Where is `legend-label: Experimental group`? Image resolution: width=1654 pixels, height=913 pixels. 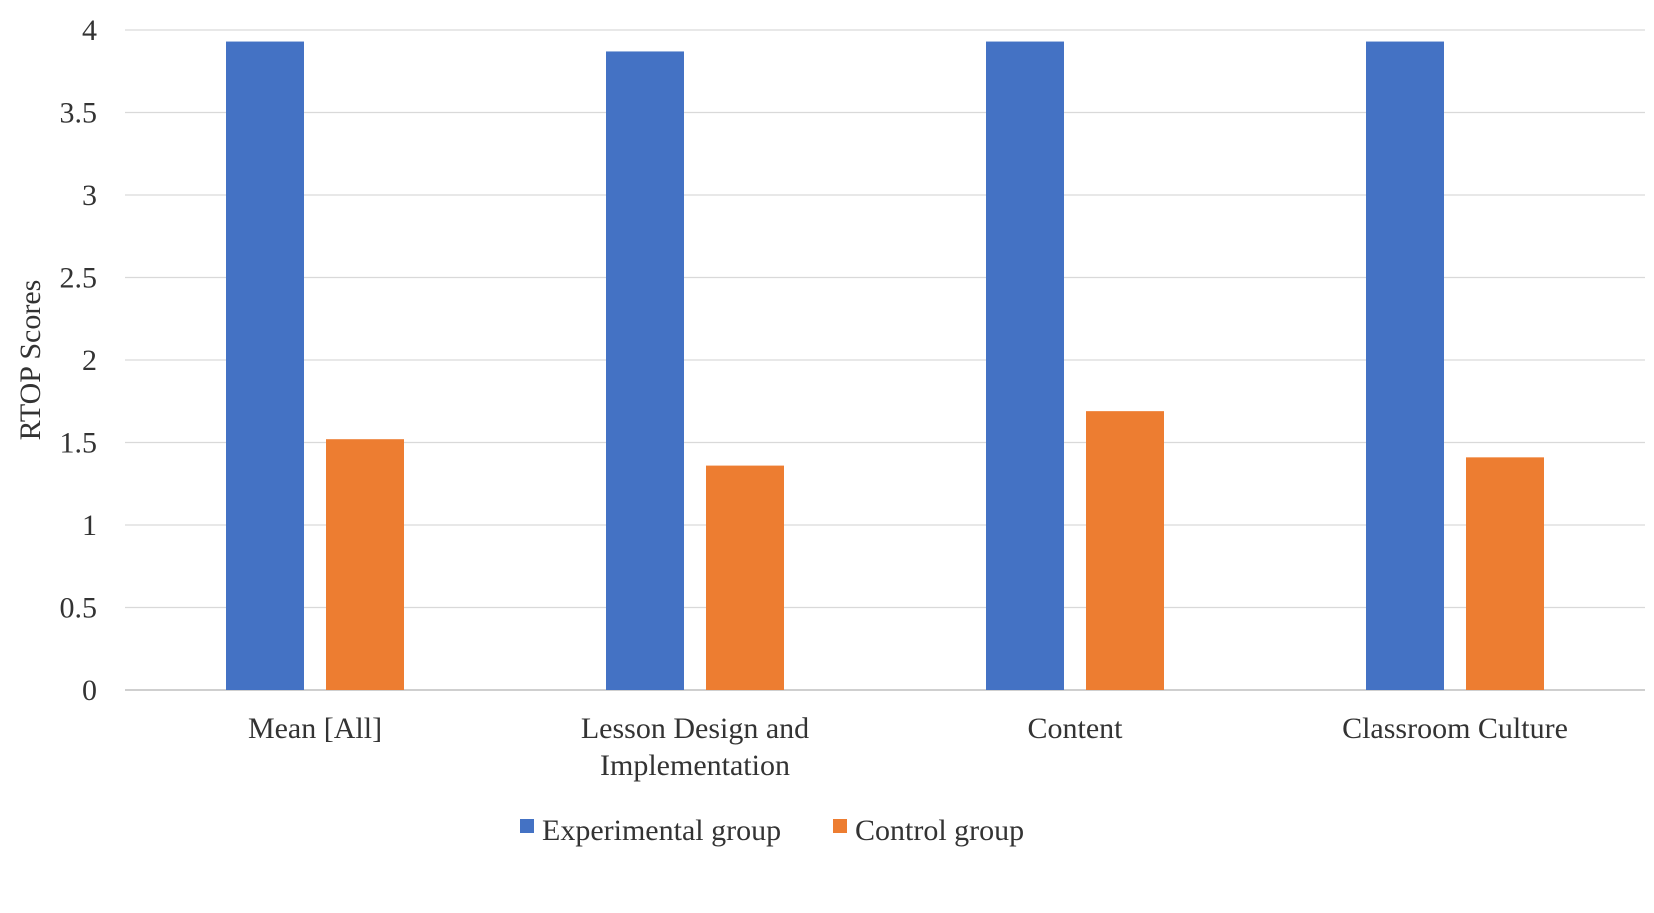 legend-label: Experimental group is located at coordinates (661, 830).